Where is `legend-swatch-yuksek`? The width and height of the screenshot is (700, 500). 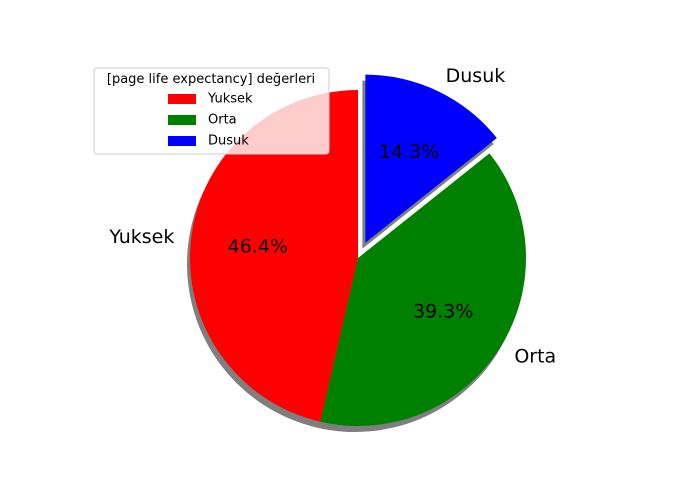
legend-swatch-yuksek is located at coordinates (182, 99).